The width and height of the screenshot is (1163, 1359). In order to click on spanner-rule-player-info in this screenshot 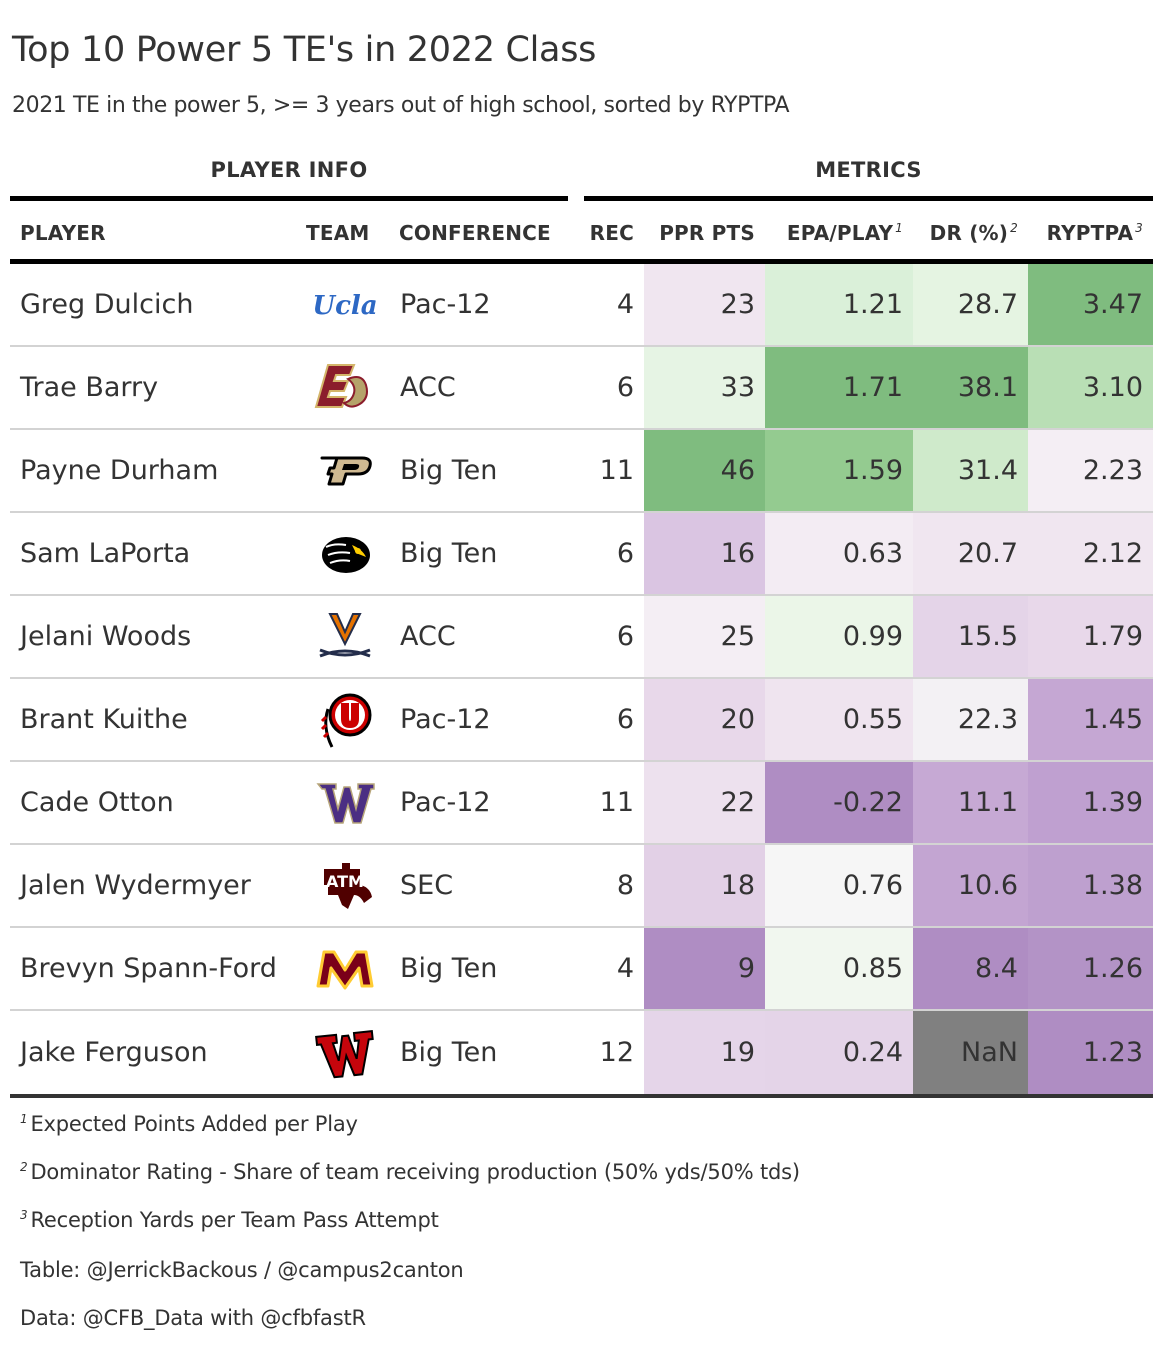, I will do `click(289, 198)`.